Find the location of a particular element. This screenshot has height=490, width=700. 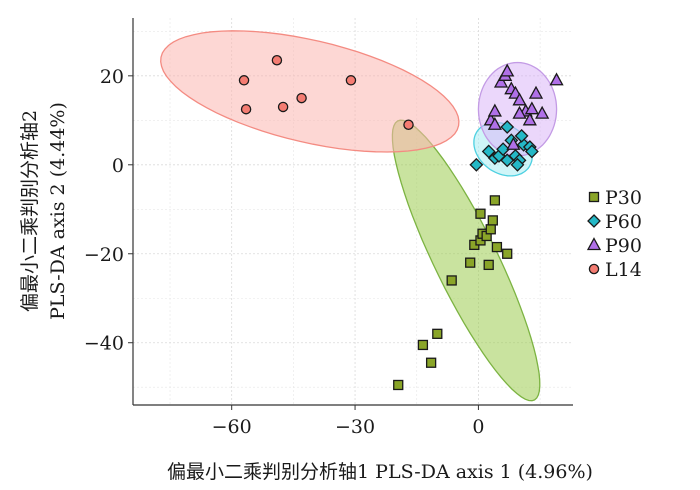

legend-key-l14 is located at coordinates (594, 269).